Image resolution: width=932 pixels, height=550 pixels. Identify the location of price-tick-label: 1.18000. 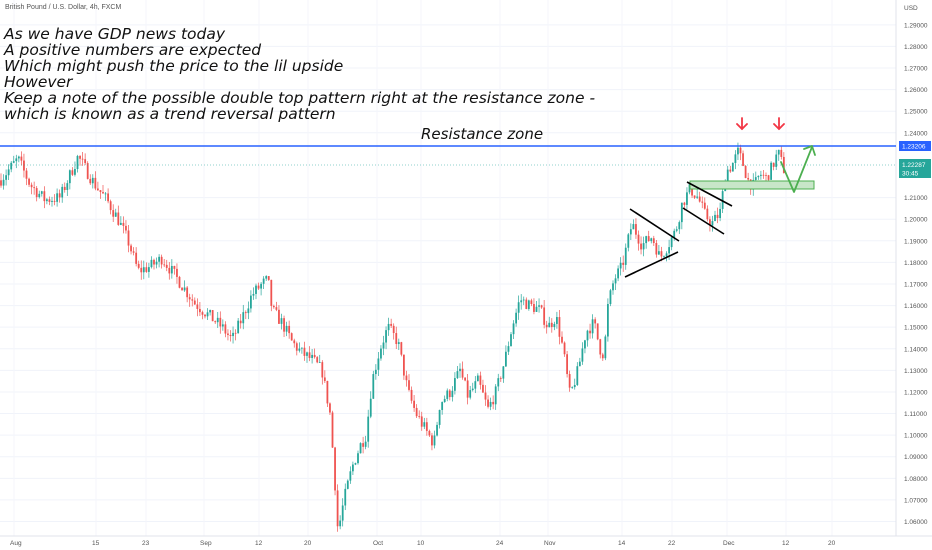
(916, 263).